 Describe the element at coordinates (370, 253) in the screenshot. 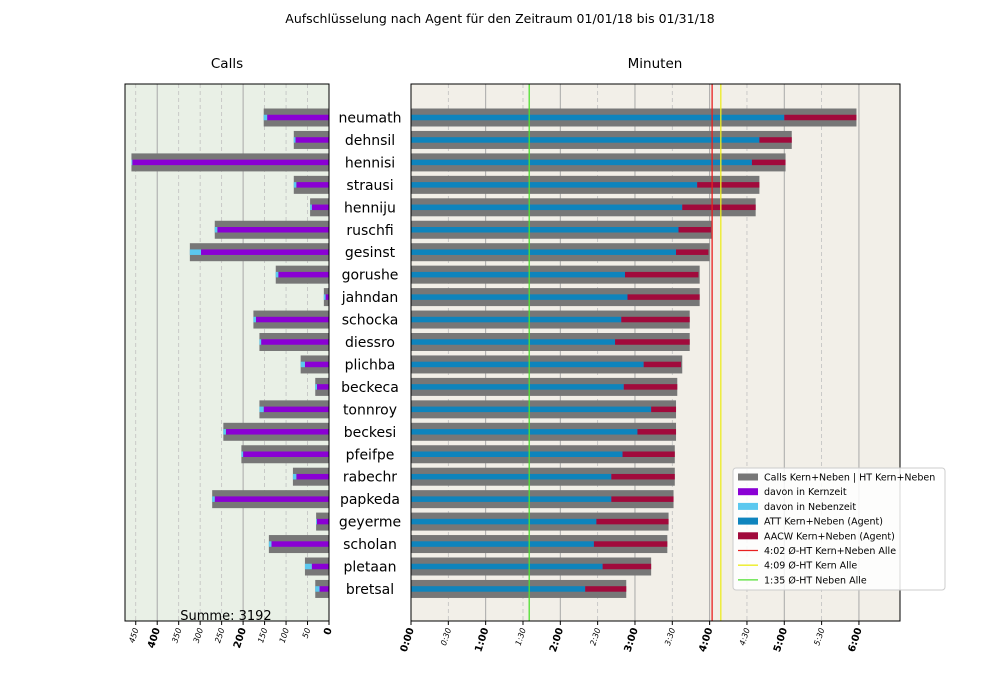

I see `agent-label: gesinst` at that location.